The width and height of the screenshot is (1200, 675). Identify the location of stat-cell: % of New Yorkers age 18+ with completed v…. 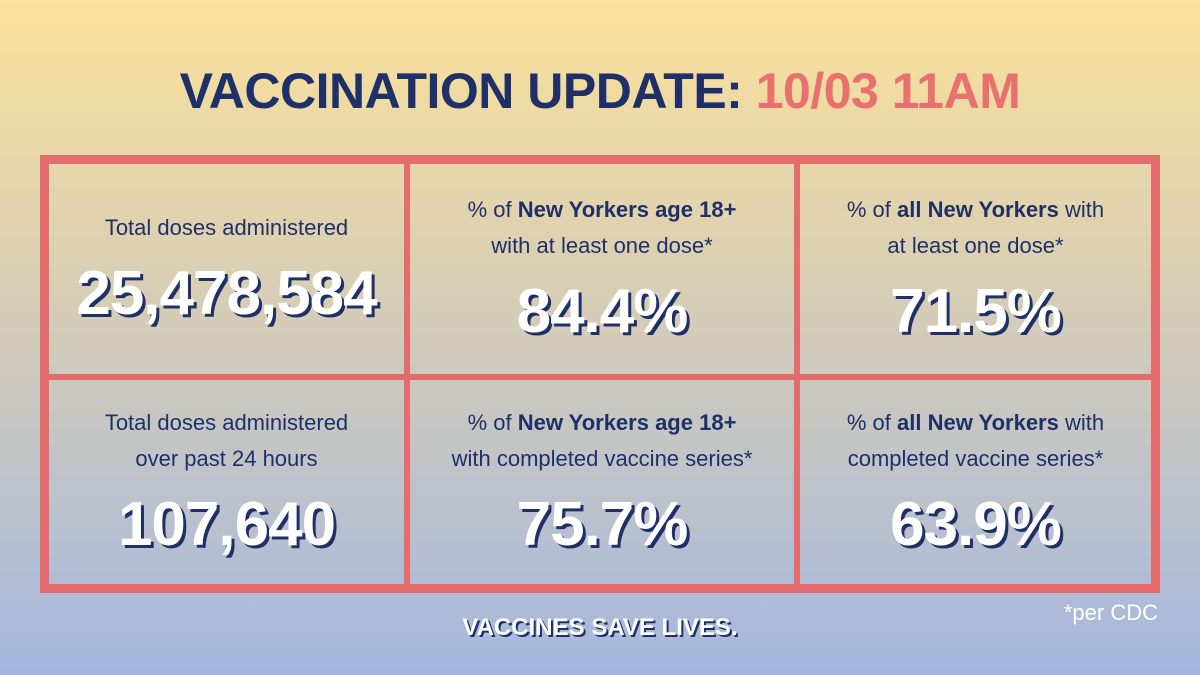
(602, 482).